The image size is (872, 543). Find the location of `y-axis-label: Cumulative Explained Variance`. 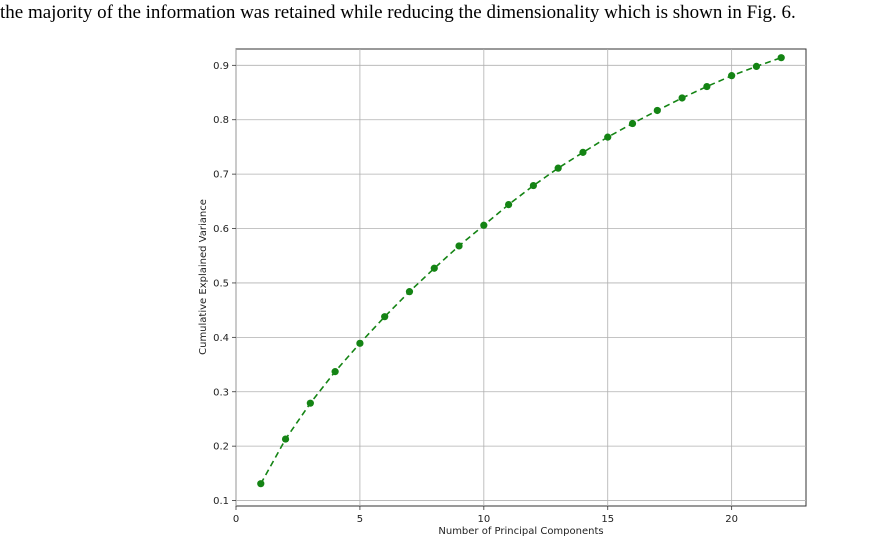

y-axis-label: Cumulative Explained Variance is located at coordinates (203, 277).